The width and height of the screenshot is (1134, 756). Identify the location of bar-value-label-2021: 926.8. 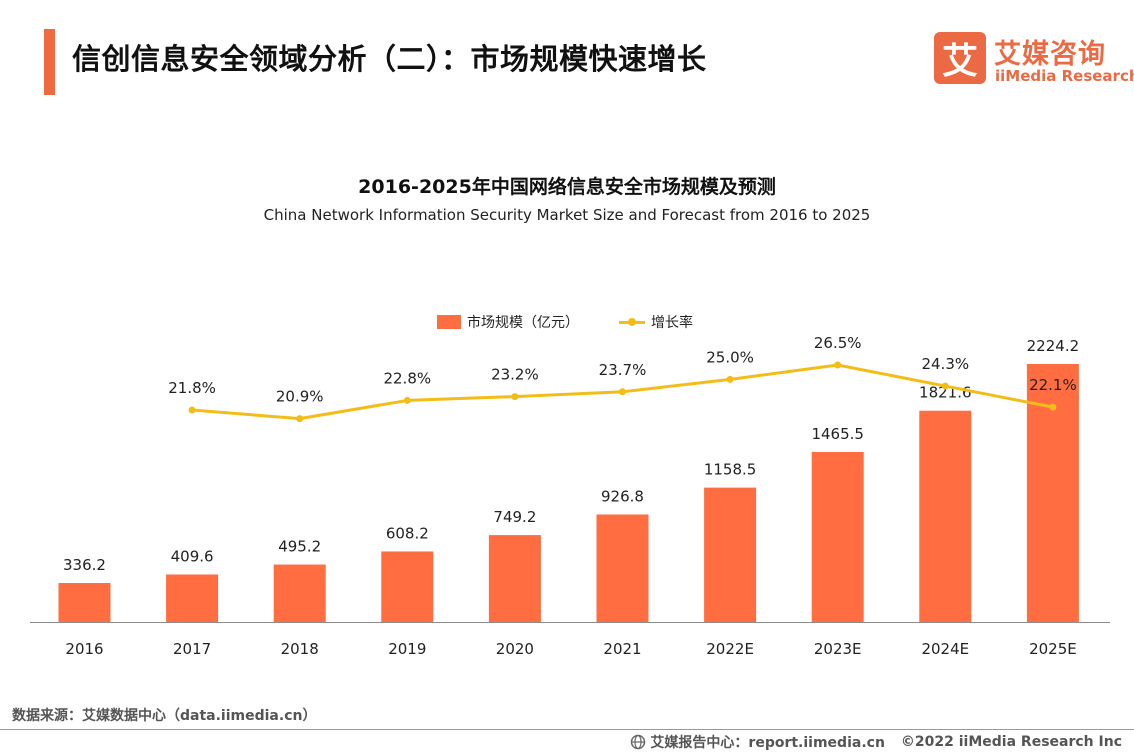
(622, 496).